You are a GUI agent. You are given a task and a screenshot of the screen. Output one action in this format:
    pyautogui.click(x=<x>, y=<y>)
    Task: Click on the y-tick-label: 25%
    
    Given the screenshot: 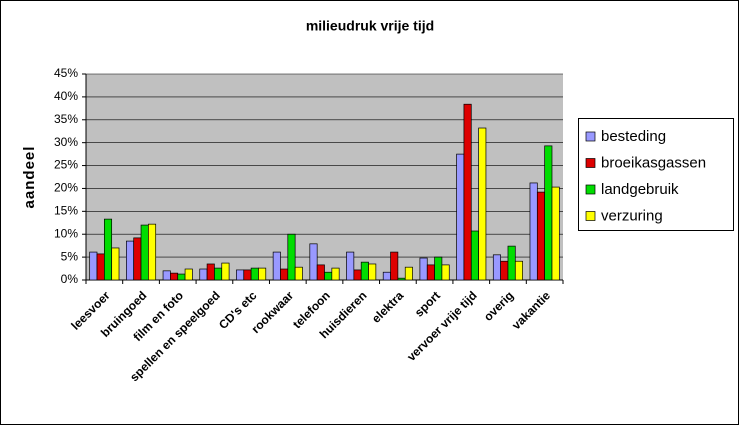 What is the action you would take?
    pyautogui.click(x=66, y=165)
    